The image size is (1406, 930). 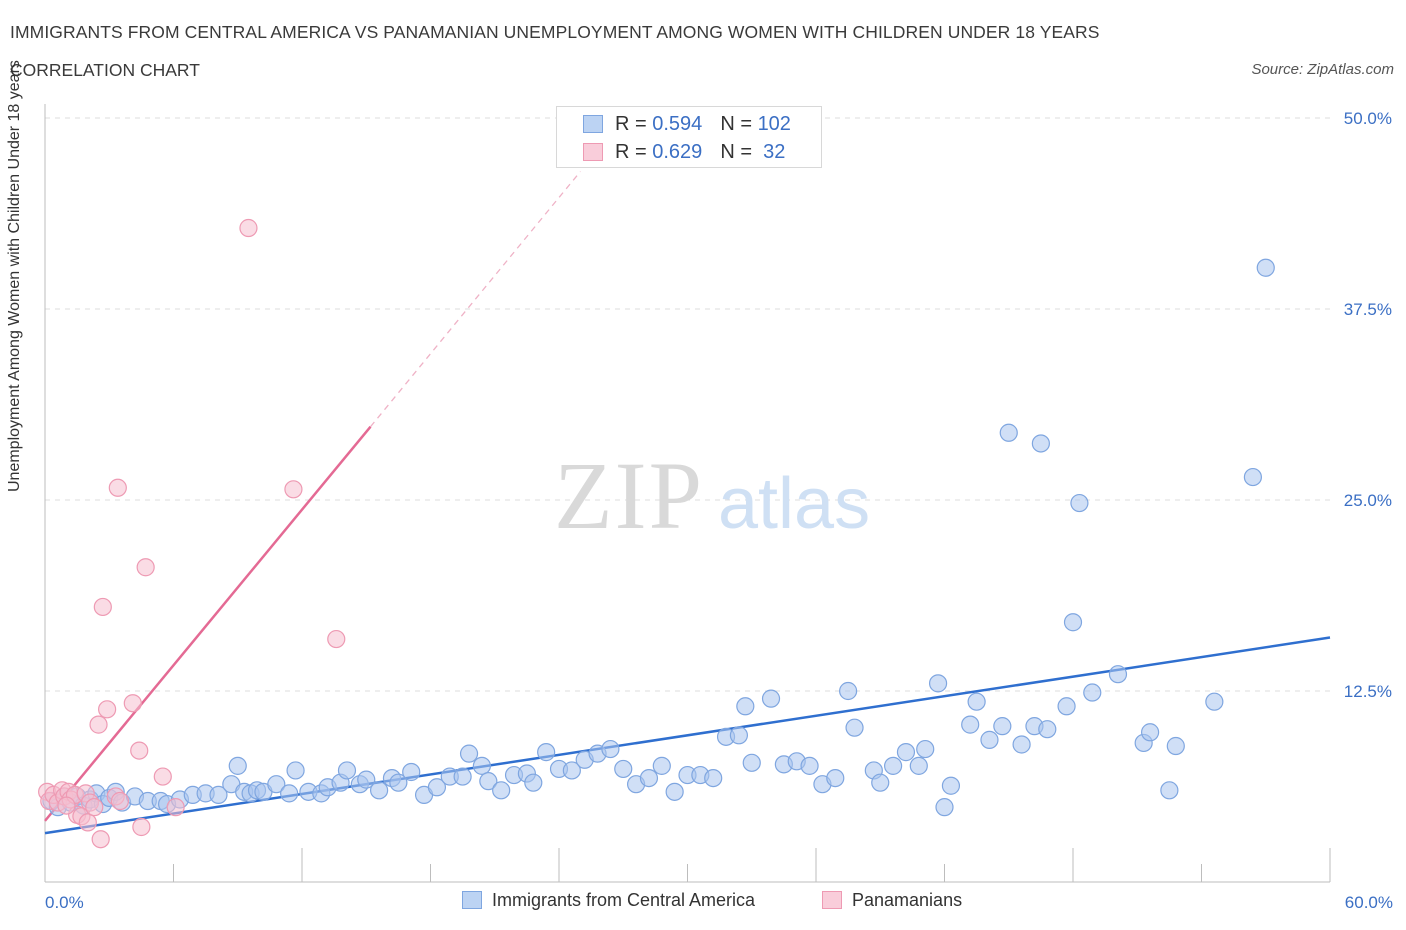 I want to click on bottom-legend-label: Panamanians, so click(x=907, y=900).